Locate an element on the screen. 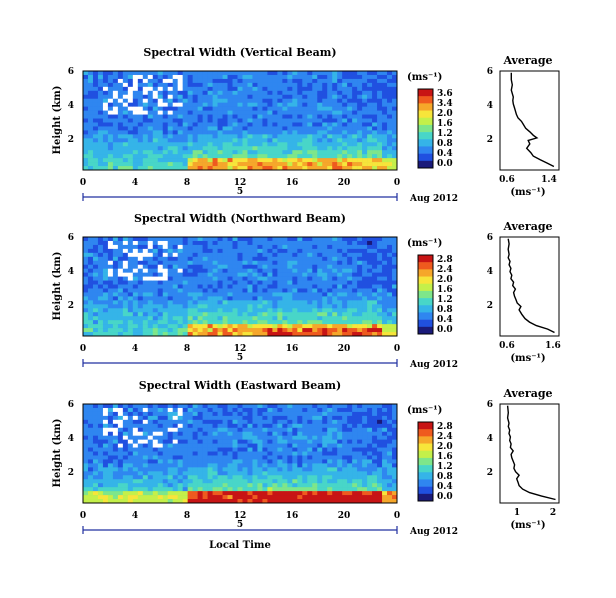 This screenshot has width=616, height=598. profile-y-tick-label: 2 is located at coordinates (490, 473).